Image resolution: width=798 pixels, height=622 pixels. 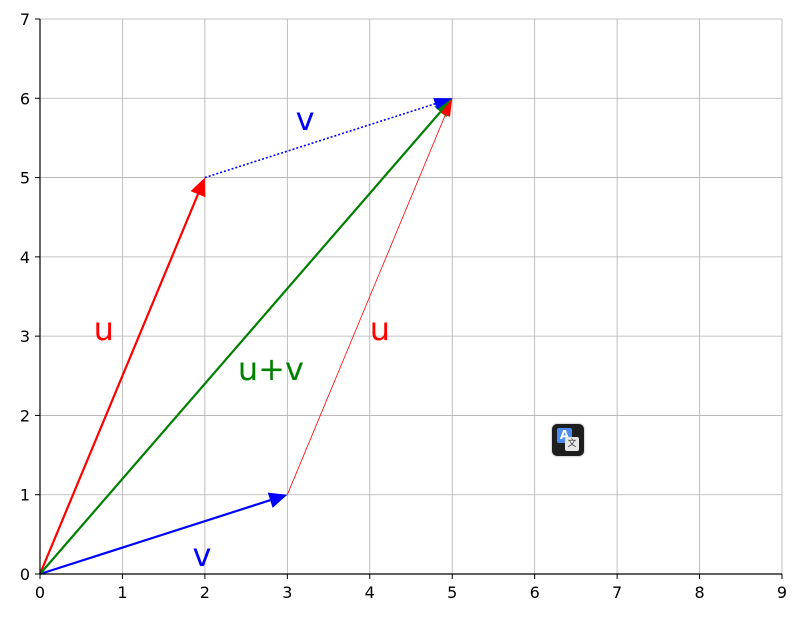 I want to click on vector-u-arrow, so click(x=122, y=376).